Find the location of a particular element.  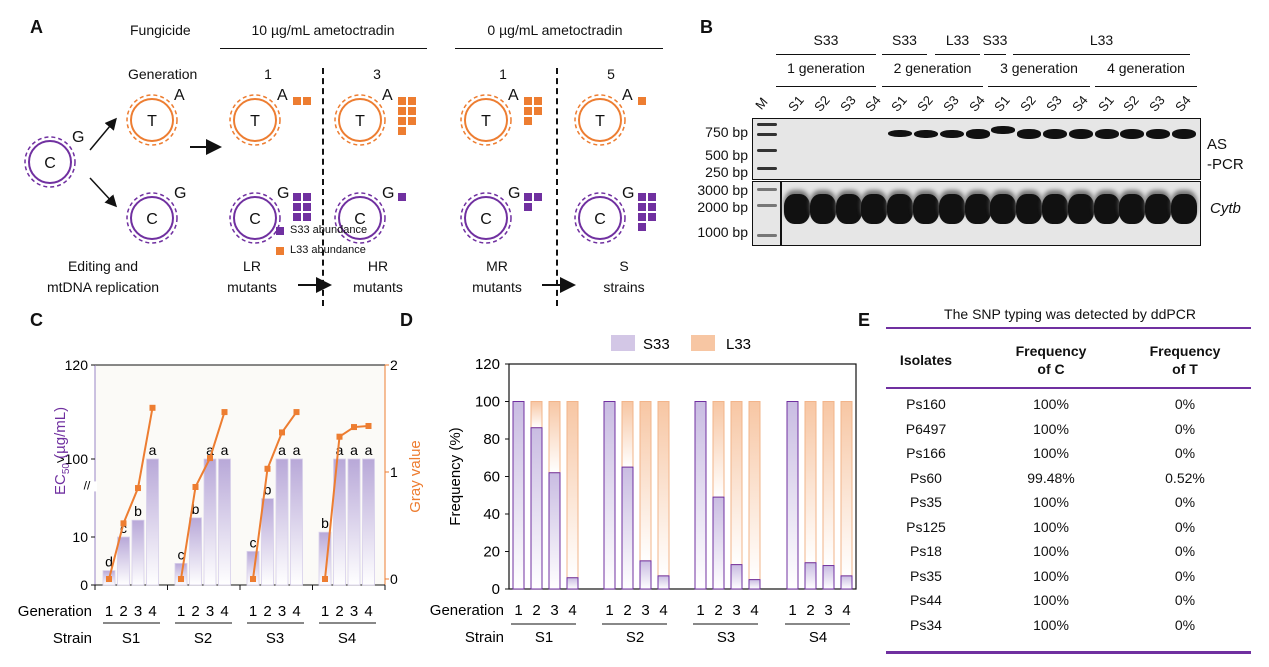

legend-l33-swatch is located at coordinates (280, 251).